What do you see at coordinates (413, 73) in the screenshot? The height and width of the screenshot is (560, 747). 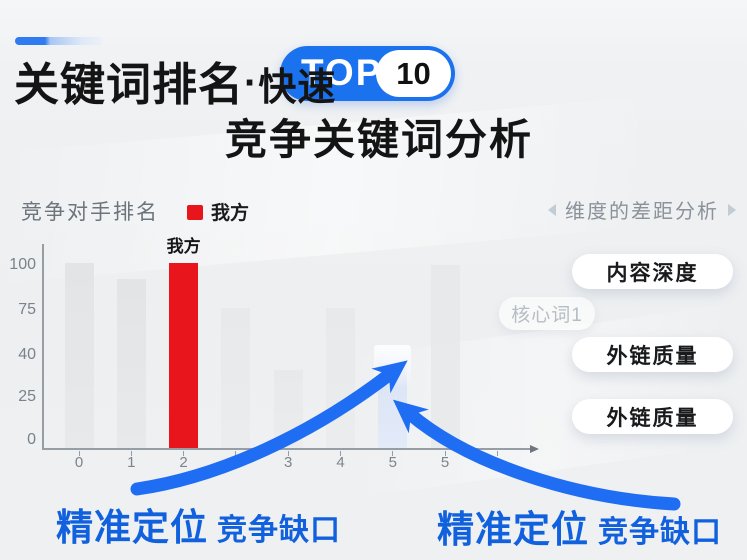 I see `badge-number: 10` at bounding box center [413, 73].